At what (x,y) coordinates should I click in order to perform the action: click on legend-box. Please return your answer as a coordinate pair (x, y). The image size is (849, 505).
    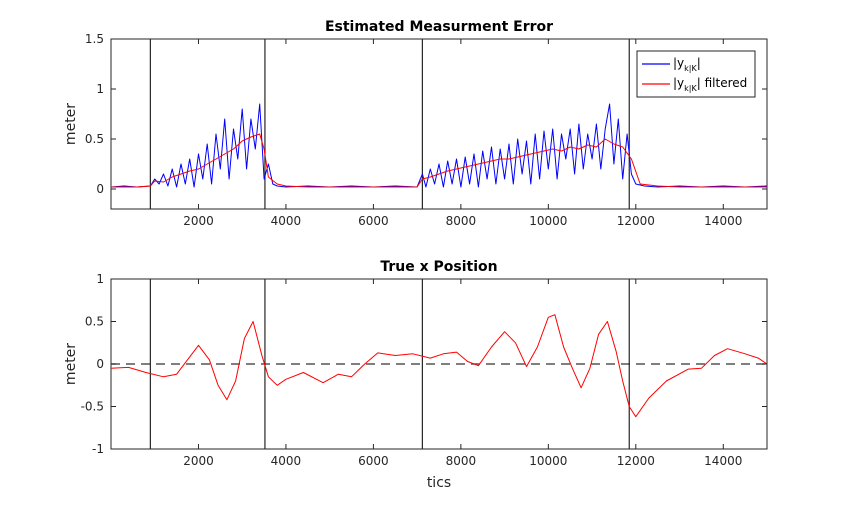
    Looking at the image, I should click on (696, 74).